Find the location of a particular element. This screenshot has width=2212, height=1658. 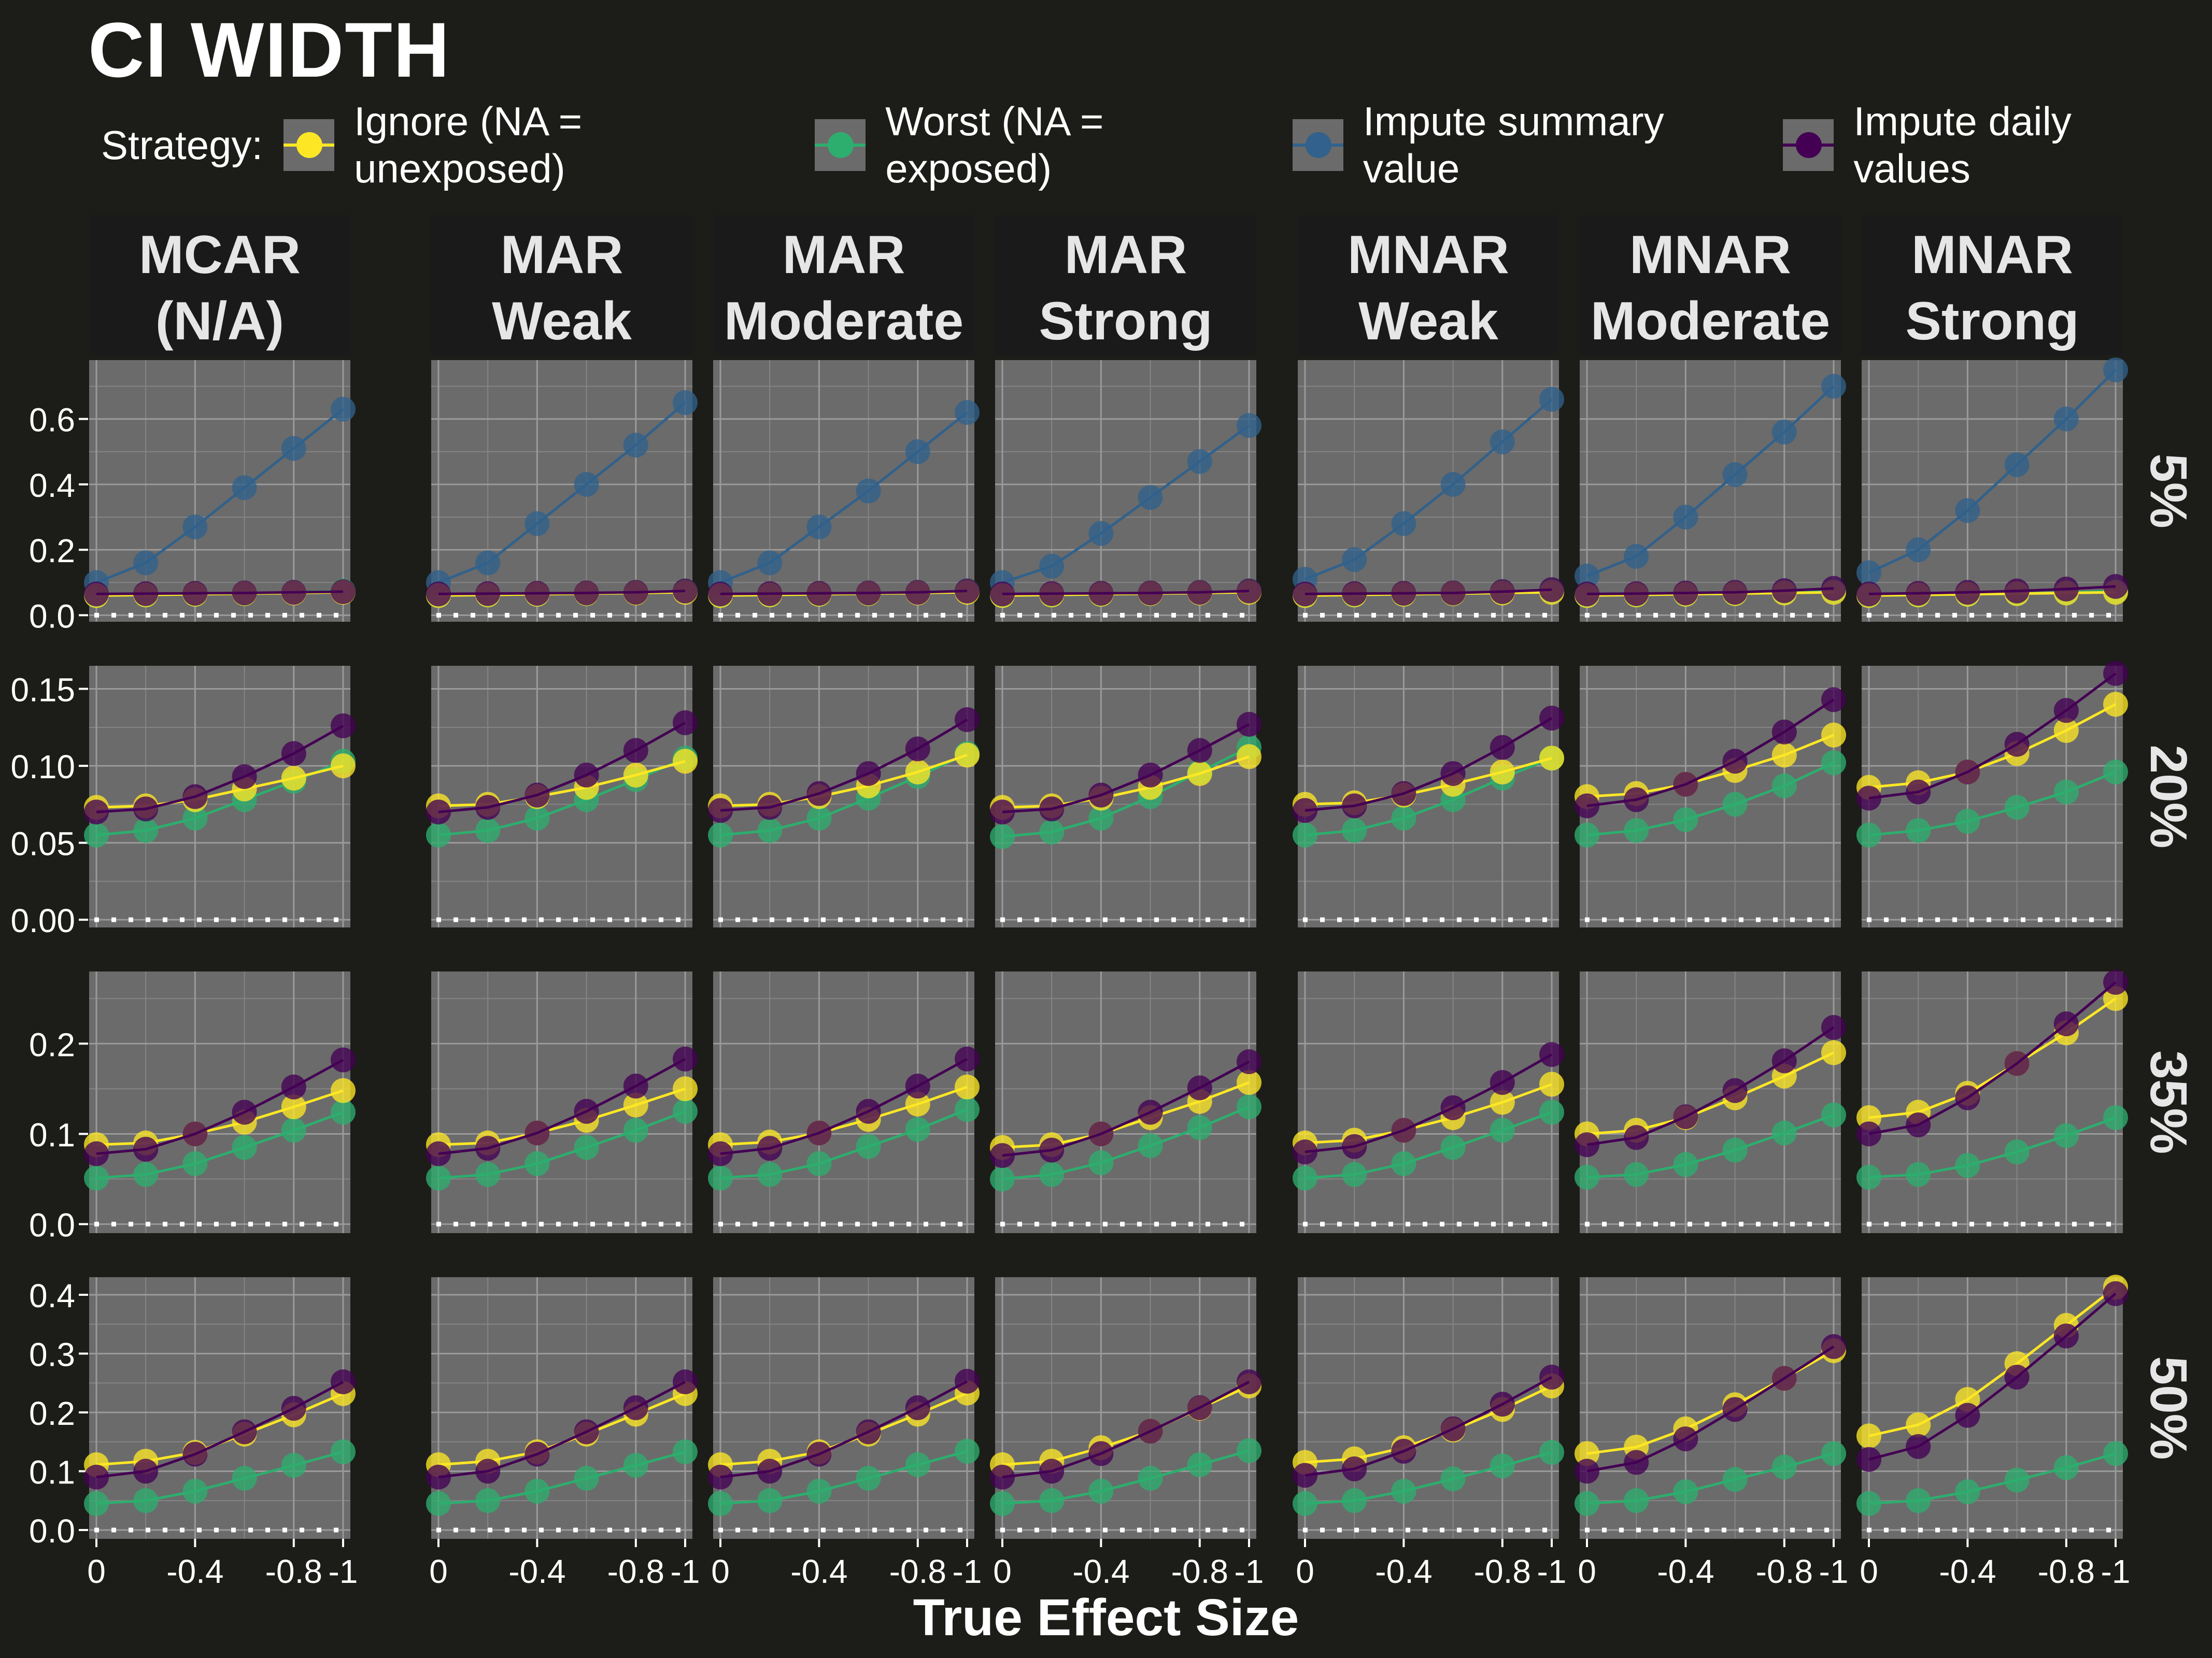

y-tick-label: 0.10 is located at coordinates (42, 766).